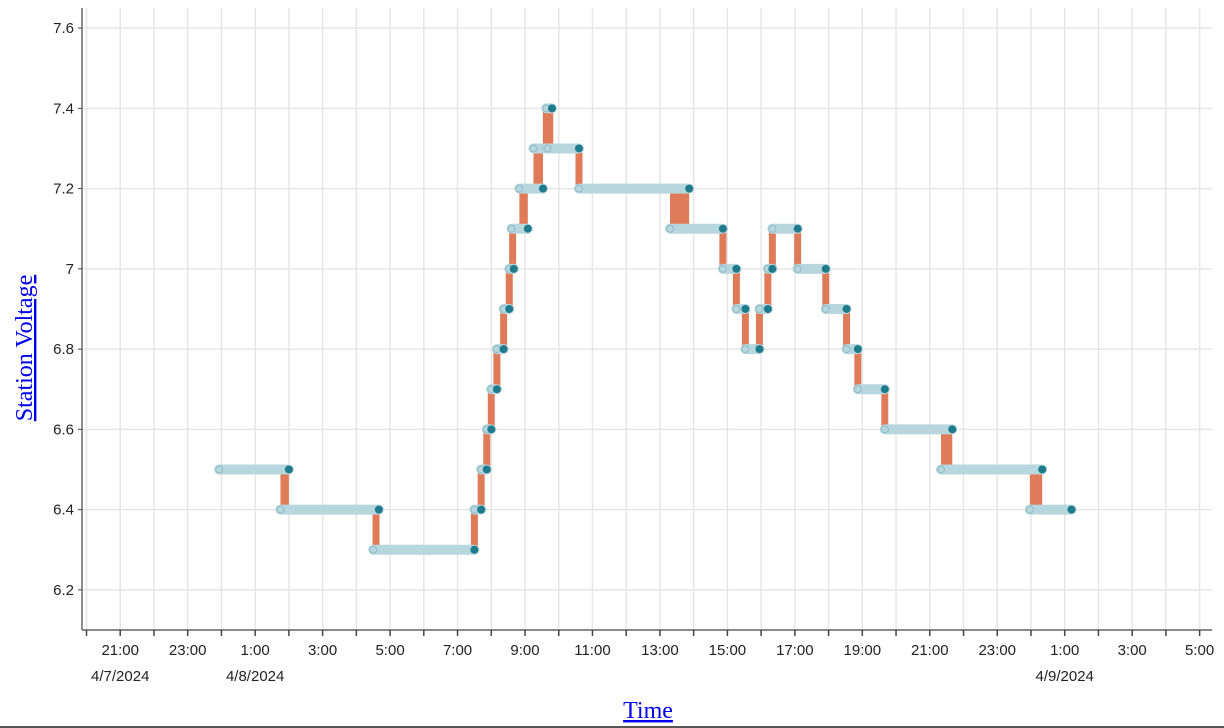 The width and height of the screenshot is (1224, 728). I want to click on x-tick-label: 9:00, so click(524, 650).